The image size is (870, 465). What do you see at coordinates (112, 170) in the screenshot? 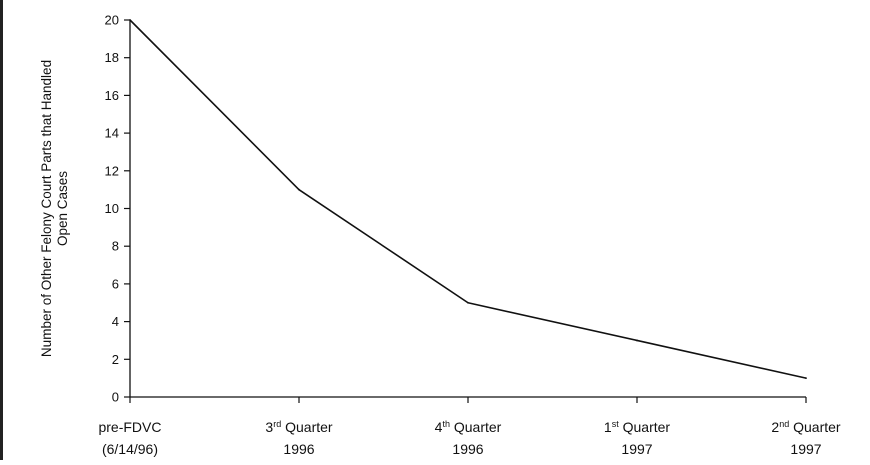
I see `y-tick-label: 12` at bounding box center [112, 170].